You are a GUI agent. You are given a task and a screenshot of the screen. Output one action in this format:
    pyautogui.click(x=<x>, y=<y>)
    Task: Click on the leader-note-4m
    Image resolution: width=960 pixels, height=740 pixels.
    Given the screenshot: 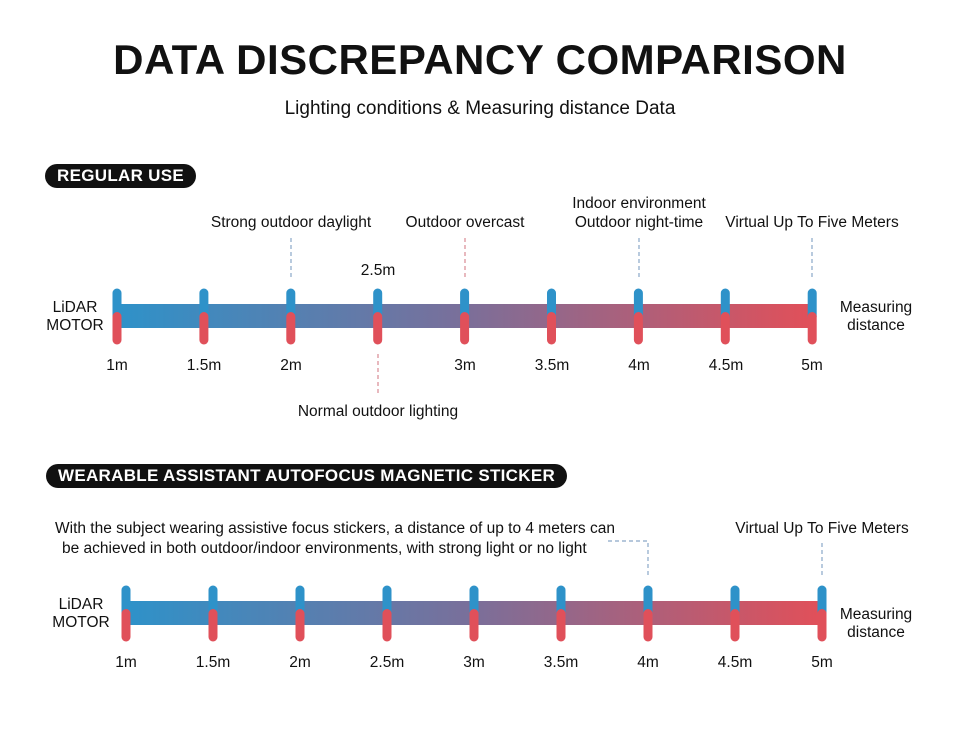 What is the action you would take?
    pyautogui.click(x=628, y=559)
    